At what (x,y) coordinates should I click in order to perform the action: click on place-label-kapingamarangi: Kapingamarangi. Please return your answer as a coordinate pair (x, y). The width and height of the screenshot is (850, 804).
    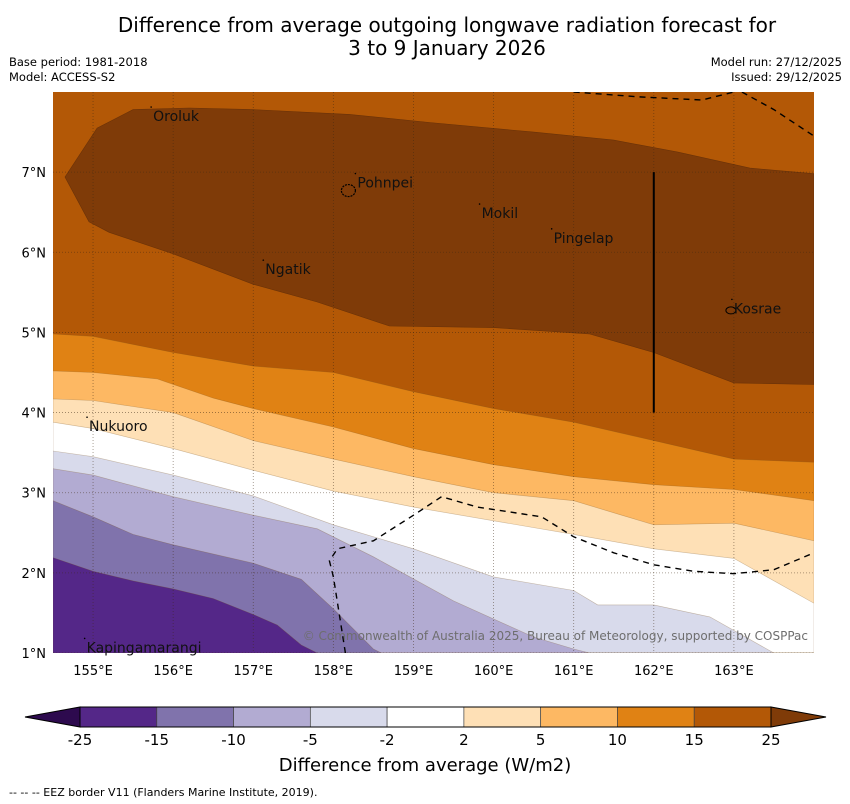
    Looking at the image, I should click on (144, 648).